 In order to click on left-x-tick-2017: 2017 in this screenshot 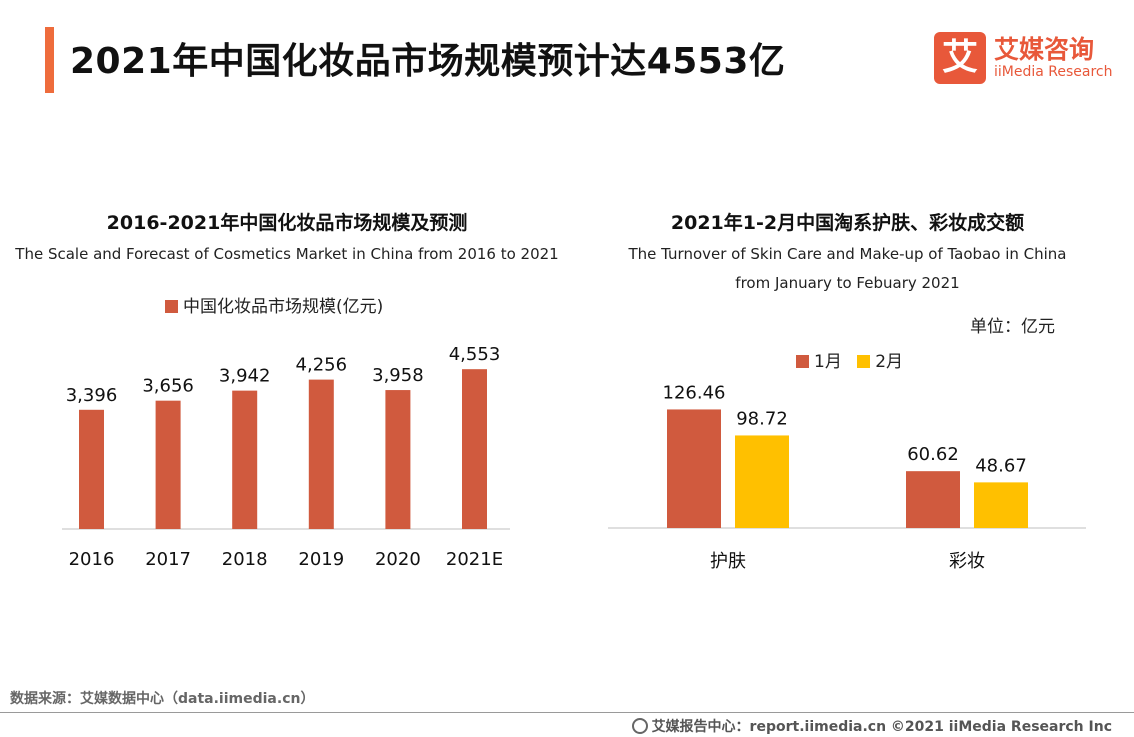, I will do `click(168, 559)`.